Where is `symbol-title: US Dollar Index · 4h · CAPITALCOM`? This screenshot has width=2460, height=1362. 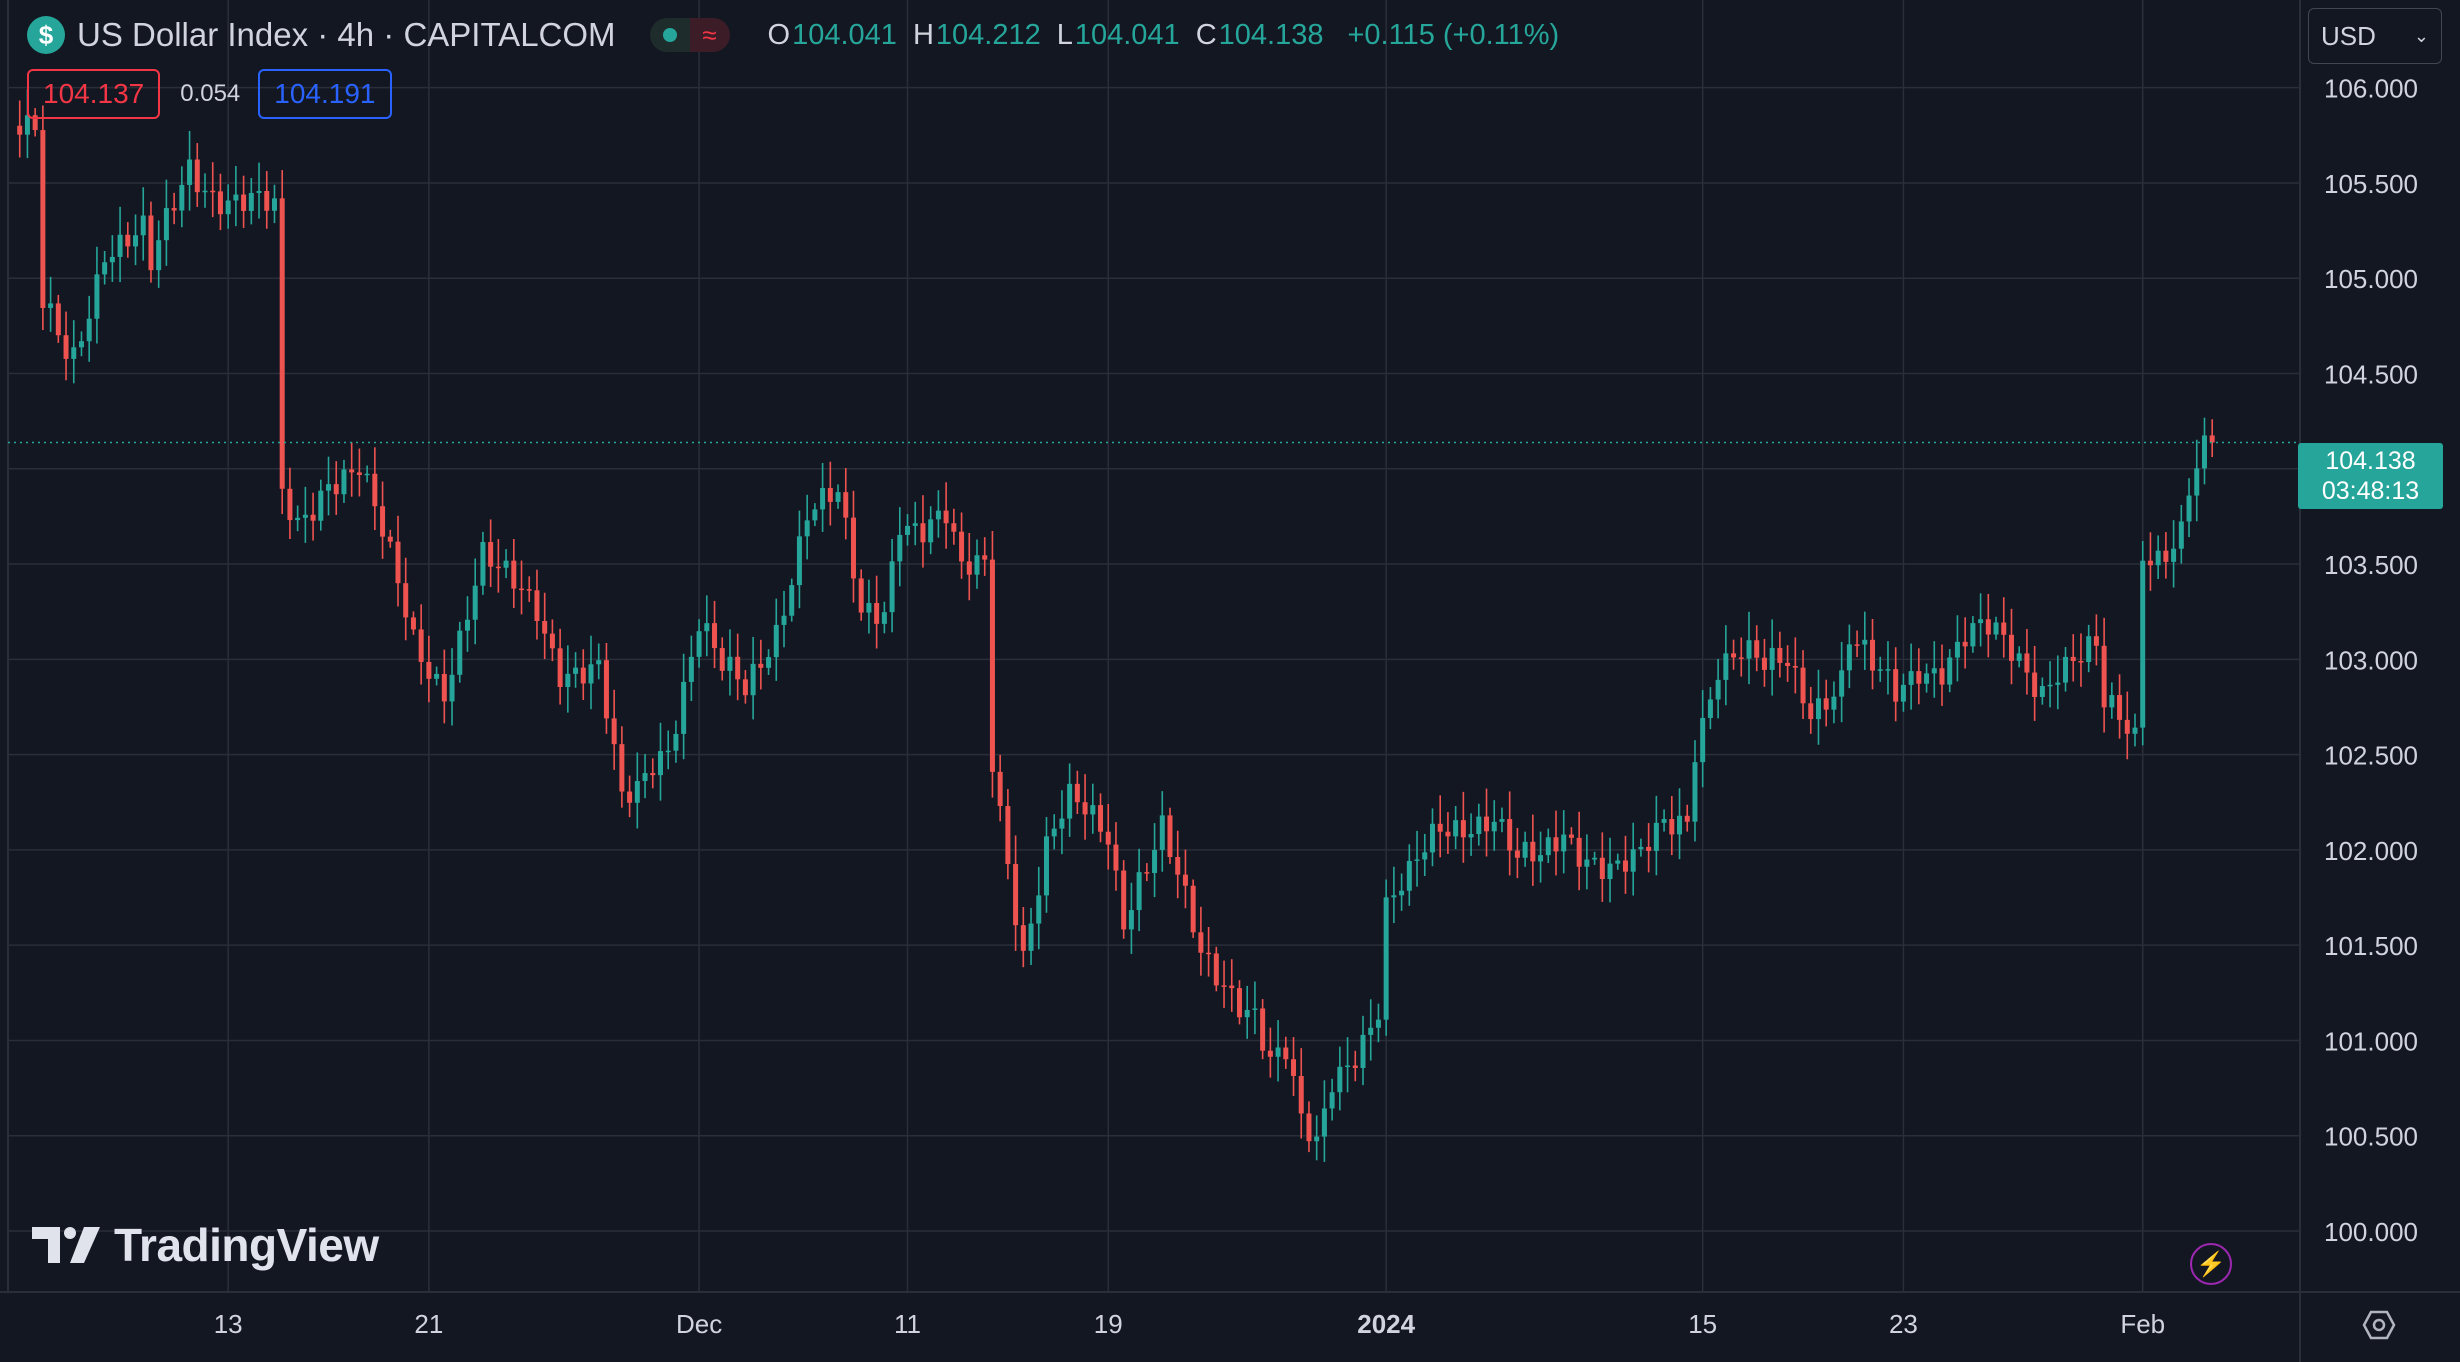 symbol-title: US Dollar Index · 4h · CAPITALCOM is located at coordinates (346, 34).